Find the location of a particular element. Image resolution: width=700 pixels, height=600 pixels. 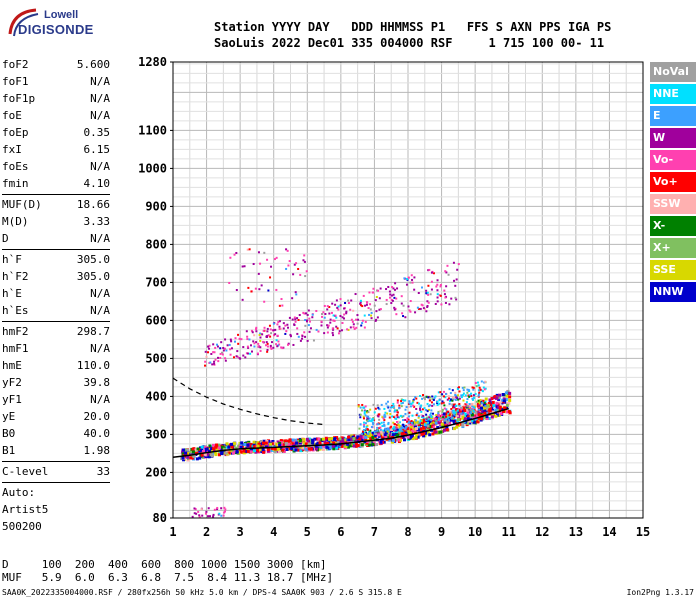

y-tick-label: 700 is located at coordinates (156, 282).